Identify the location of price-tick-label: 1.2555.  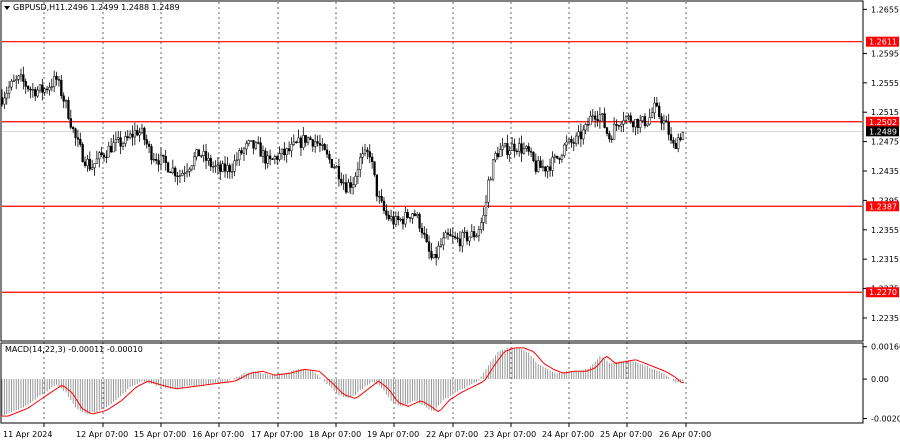
(885, 83).